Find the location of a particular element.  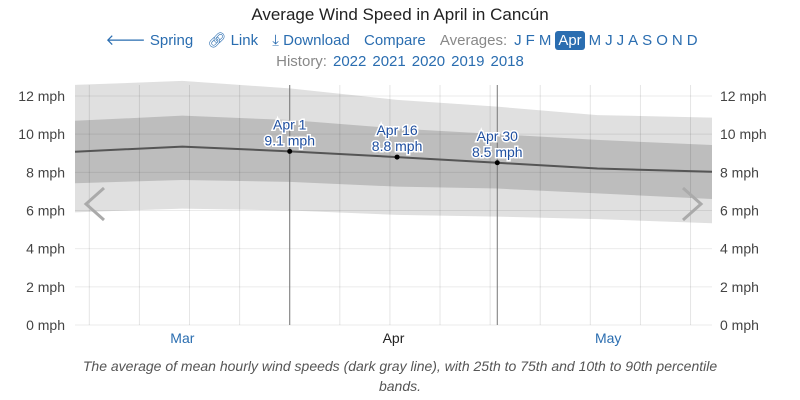

y-tick-label-left: 6 mph is located at coordinates (45, 211).